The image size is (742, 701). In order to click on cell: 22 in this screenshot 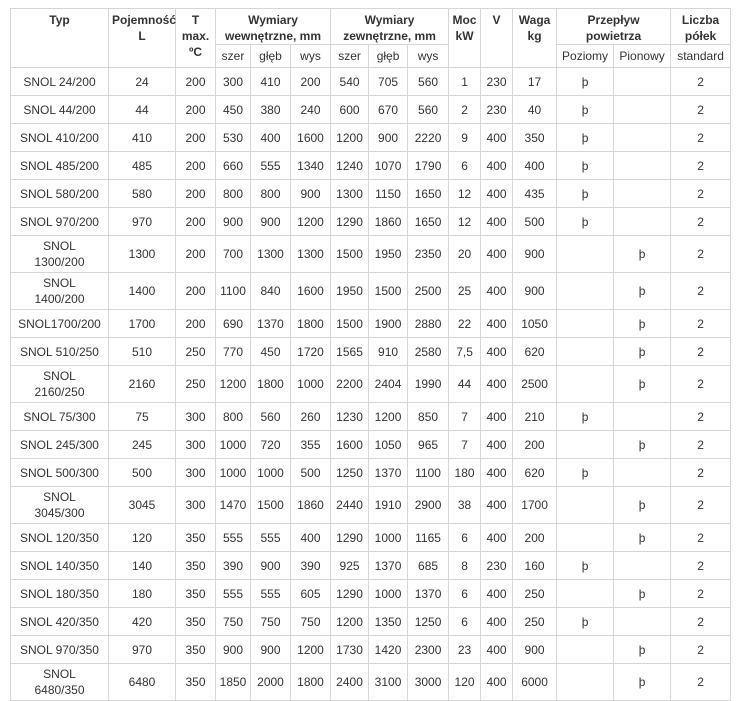, I will do `click(465, 323)`.